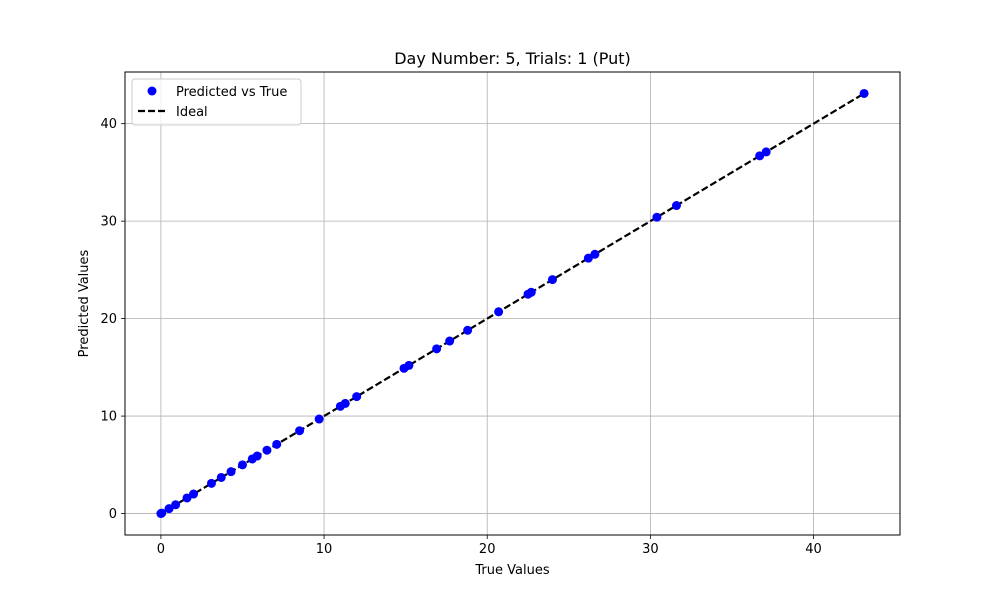 The height and width of the screenshot is (600, 1000). What do you see at coordinates (108, 417) in the screenshot?
I see `y-tick-label: 10` at bounding box center [108, 417].